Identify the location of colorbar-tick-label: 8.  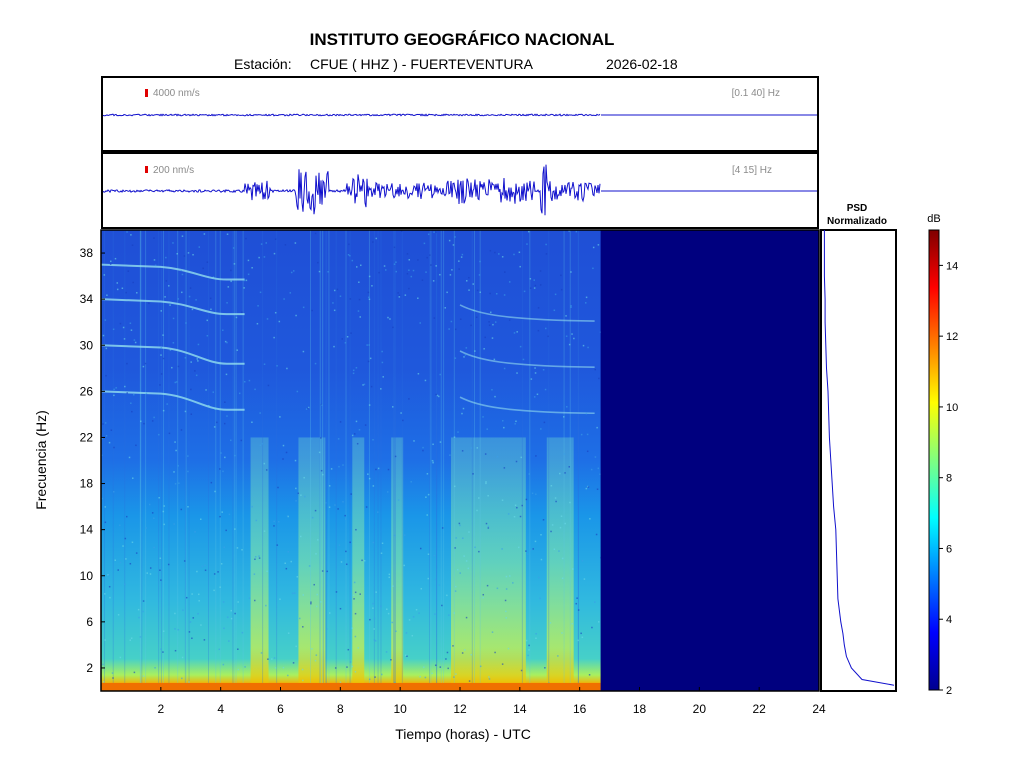
(949, 479).